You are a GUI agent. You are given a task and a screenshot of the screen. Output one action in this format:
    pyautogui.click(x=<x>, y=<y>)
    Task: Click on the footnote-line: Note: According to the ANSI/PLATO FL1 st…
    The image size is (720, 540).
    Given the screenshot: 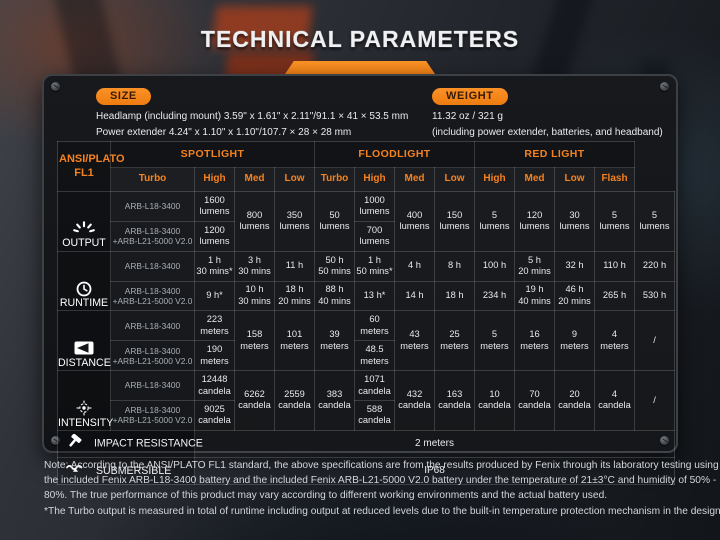 What is the action you would take?
    pyautogui.click(x=381, y=465)
    